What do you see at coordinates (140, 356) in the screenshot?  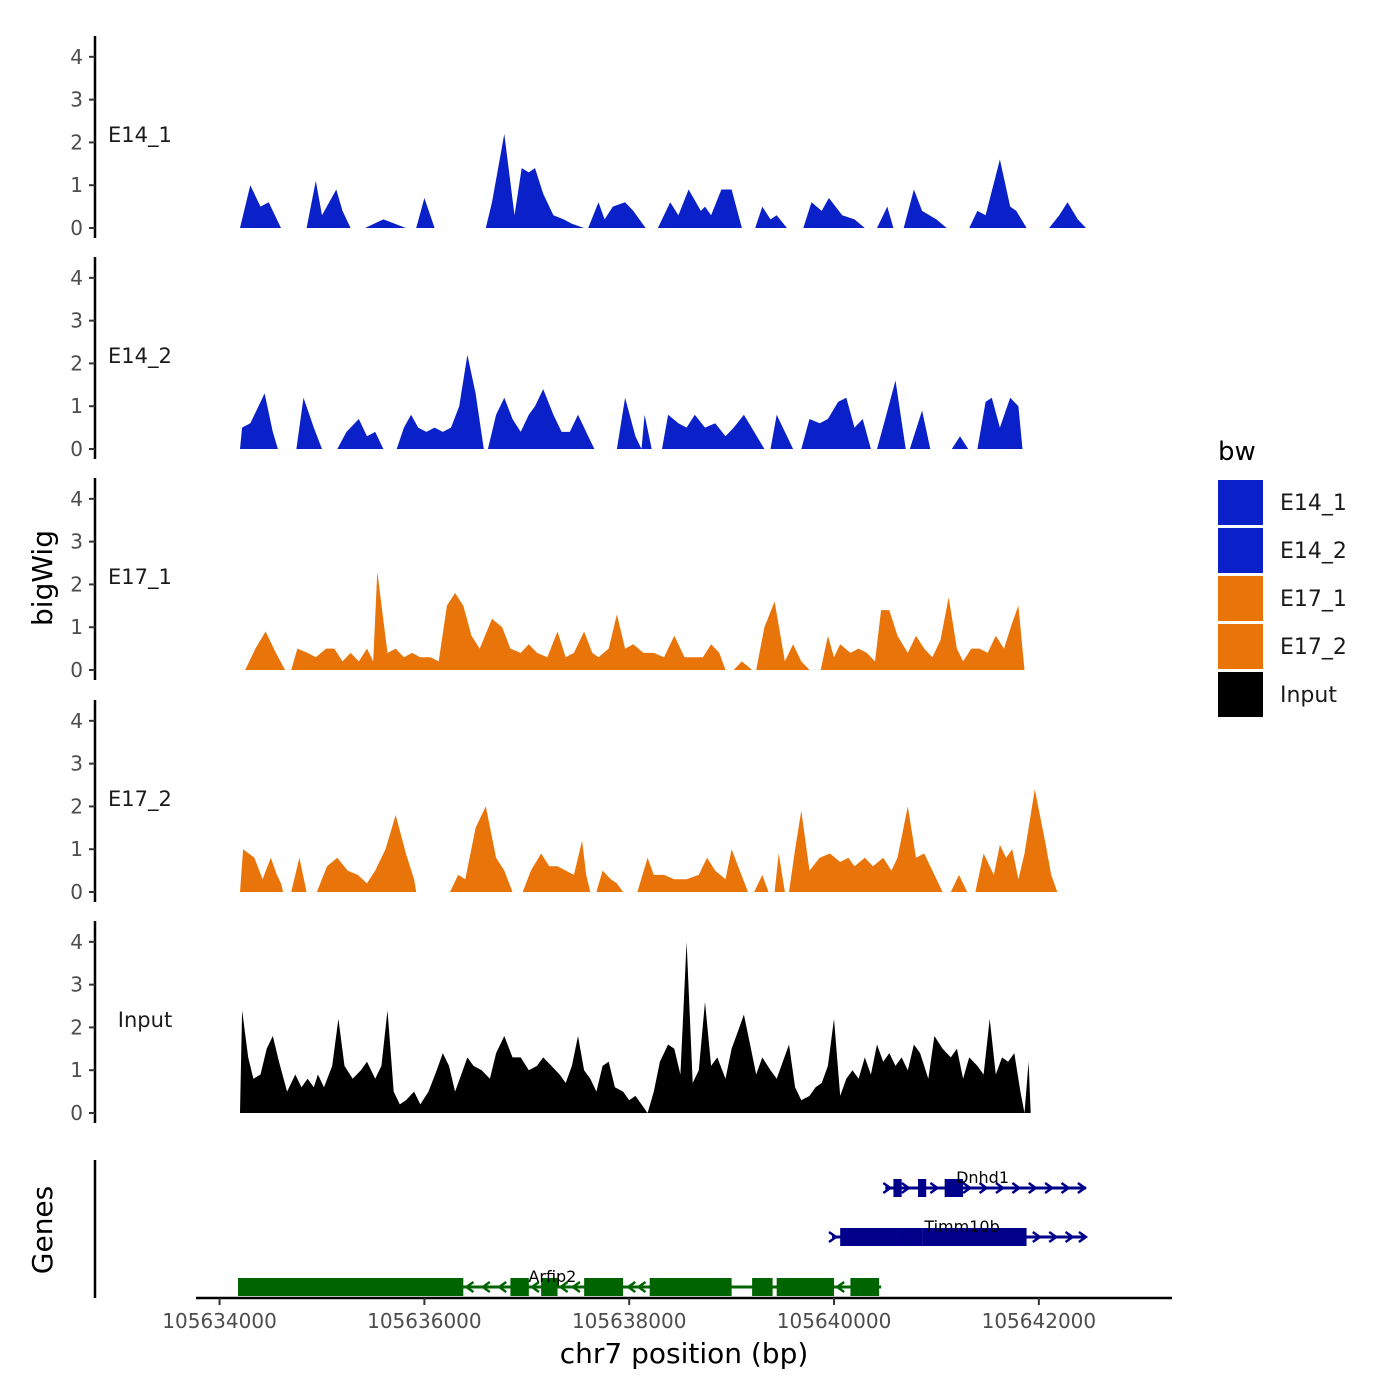 I see `track-label: E14_2` at bounding box center [140, 356].